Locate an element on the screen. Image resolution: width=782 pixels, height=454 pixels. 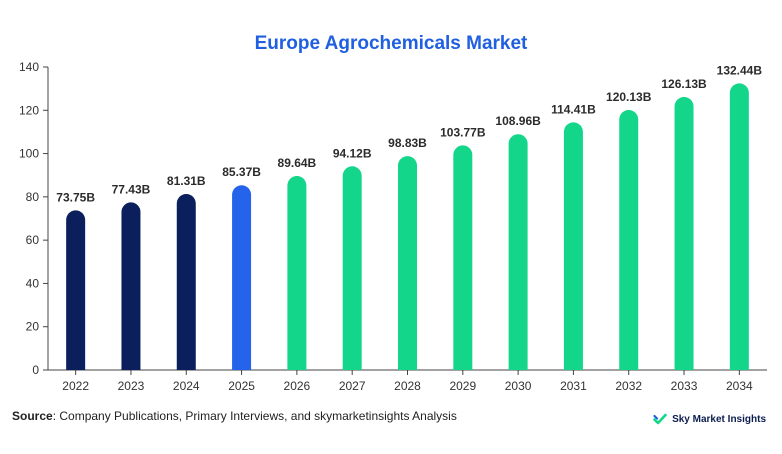
y-tick-label: 80 is located at coordinates (33, 197).